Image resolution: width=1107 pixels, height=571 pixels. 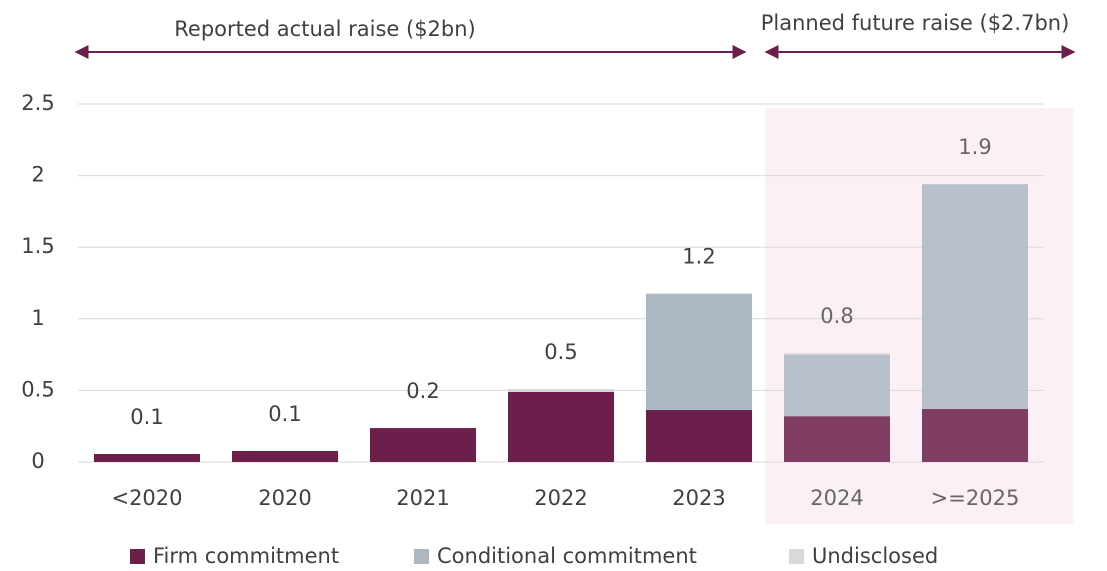 I want to click on y-tick-label: 0, so click(x=37, y=461).